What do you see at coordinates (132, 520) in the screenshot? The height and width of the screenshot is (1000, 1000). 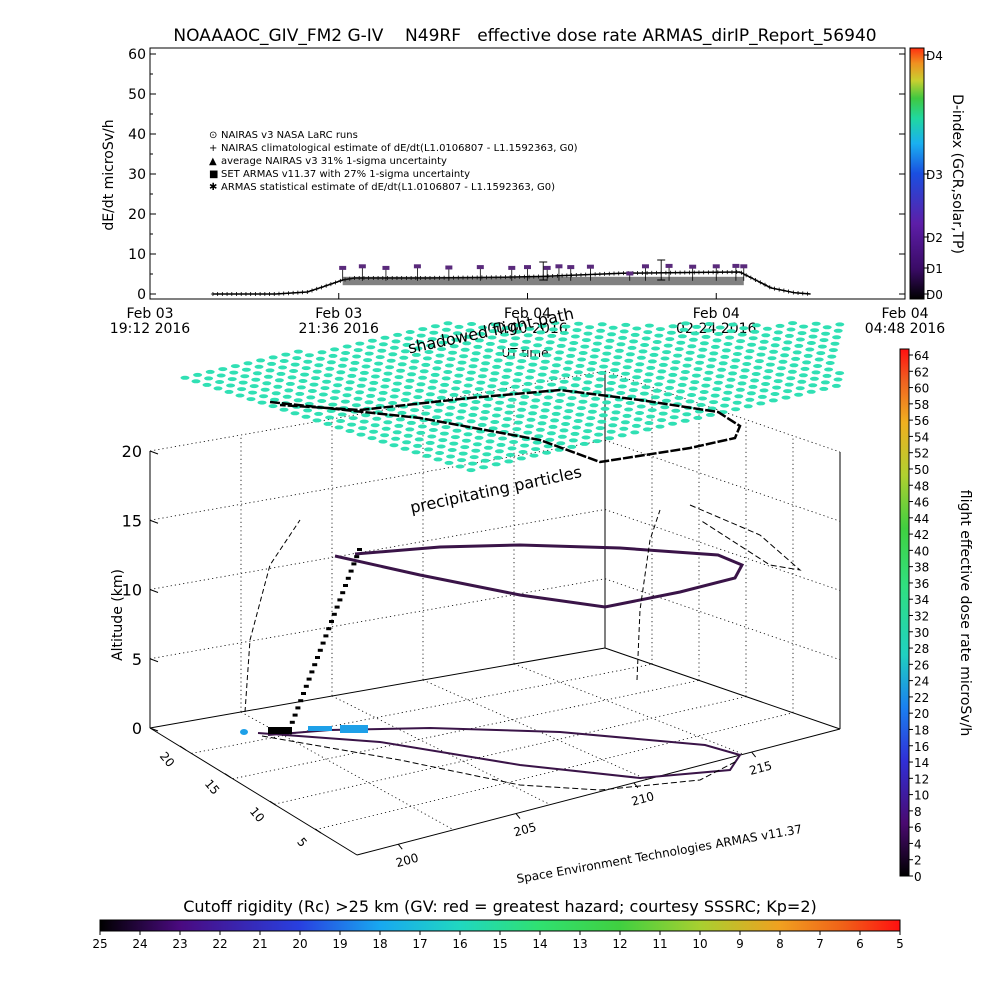 I see `altitude-tick-label: 15` at bounding box center [132, 520].